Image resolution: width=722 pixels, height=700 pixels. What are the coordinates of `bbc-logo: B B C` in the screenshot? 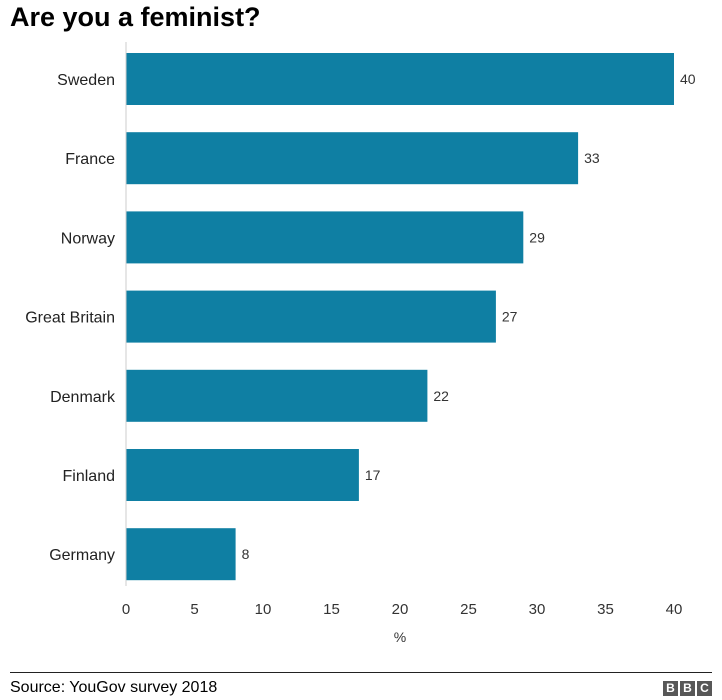 It's located at (687, 688).